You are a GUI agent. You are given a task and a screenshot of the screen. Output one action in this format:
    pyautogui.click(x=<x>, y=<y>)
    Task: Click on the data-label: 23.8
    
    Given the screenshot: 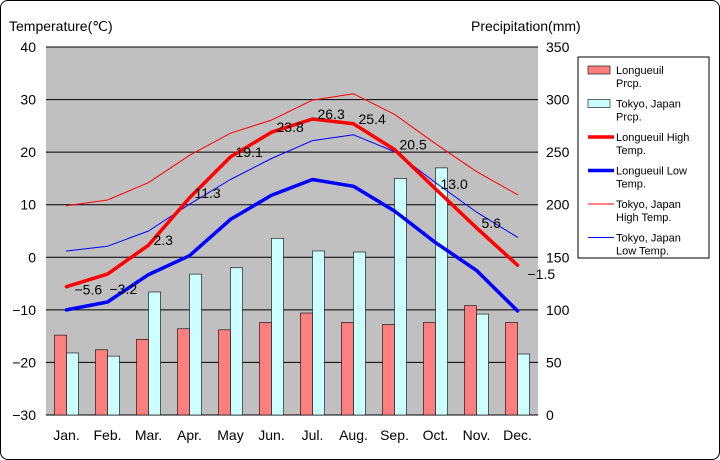 What is the action you would take?
    pyautogui.click(x=290, y=127)
    